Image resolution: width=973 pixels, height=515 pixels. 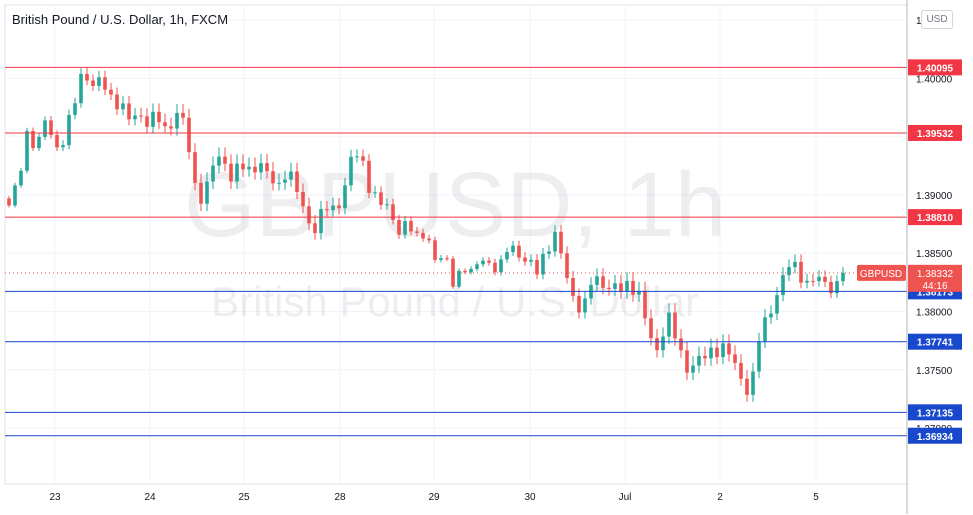 I want to click on currency-button: USD, so click(x=937, y=19).